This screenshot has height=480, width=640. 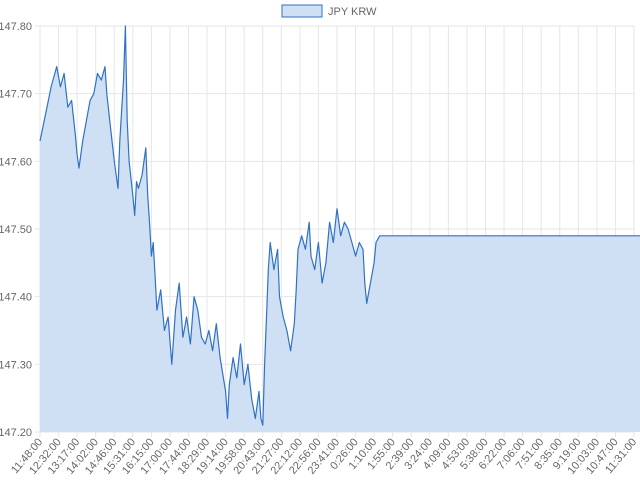 What do you see at coordinates (302, 11) in the screenshot?
I see `legend-swatch-jpy-krw` at bounding box center [302, 11].